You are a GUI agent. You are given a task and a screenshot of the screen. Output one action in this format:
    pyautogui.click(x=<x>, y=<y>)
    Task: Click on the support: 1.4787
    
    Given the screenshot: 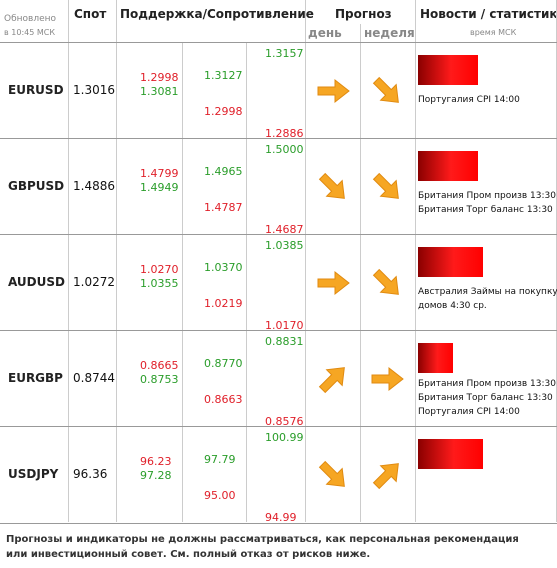 What is the action you would take?
    pyautogui.click(x=223, y=207)
    